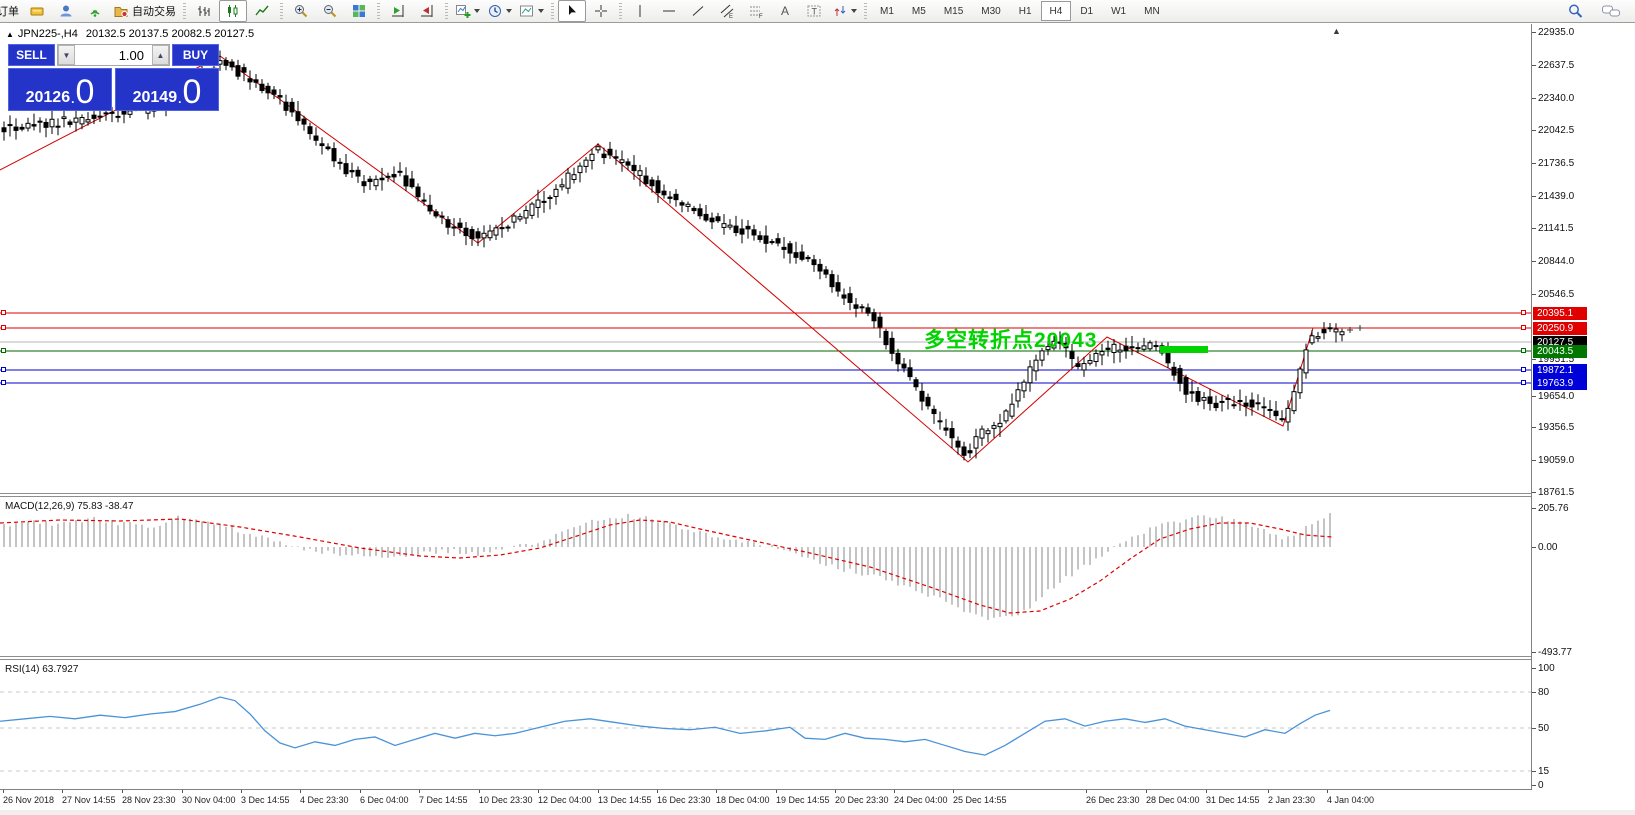 Image resolution: width=1635 pixels, height=815 pixels. What do you see at coordinates (1233, 800) in the screenshot?
I see `date-label: 31 Dec 14:55` at bounding box center [1233, 800].